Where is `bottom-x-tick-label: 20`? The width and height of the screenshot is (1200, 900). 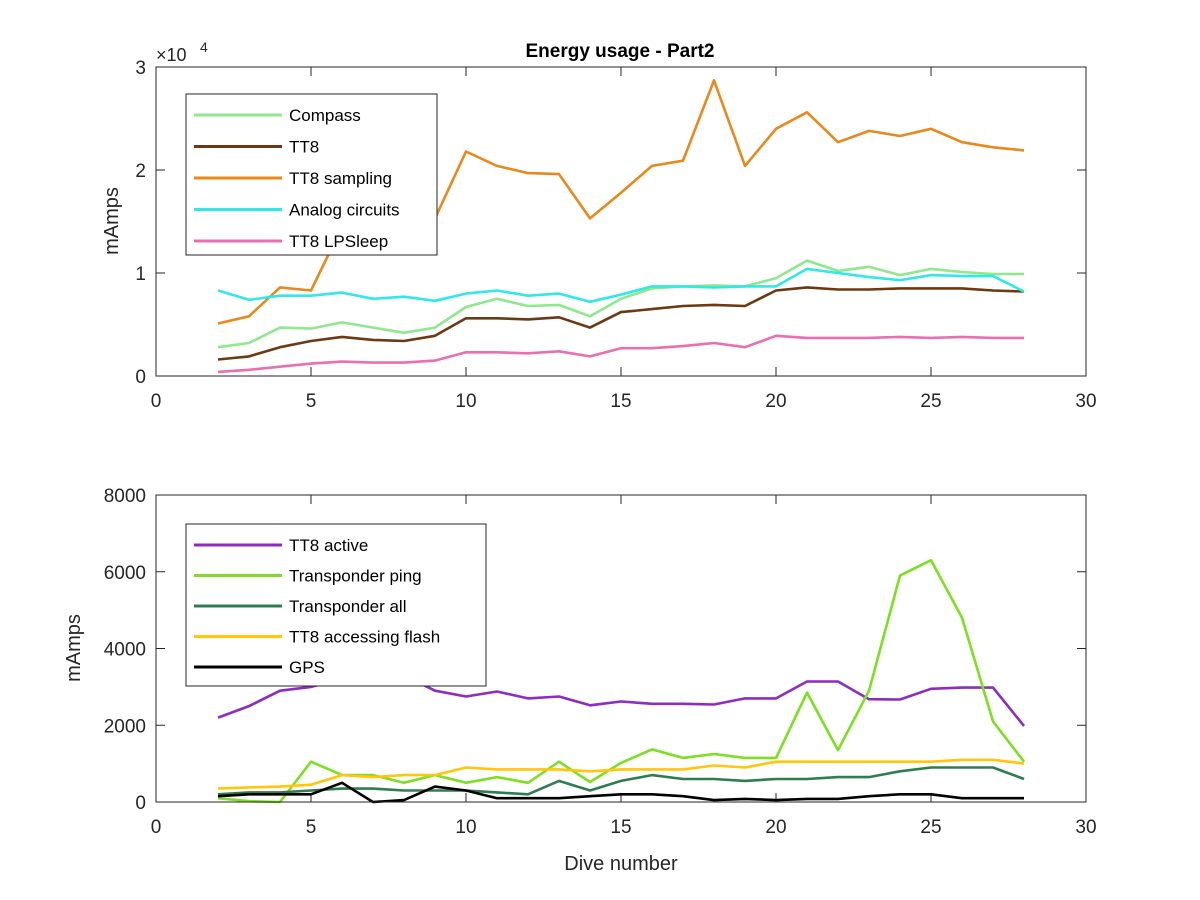 bottom-x-tick-label: 20 is located at coordinates (775, 827).